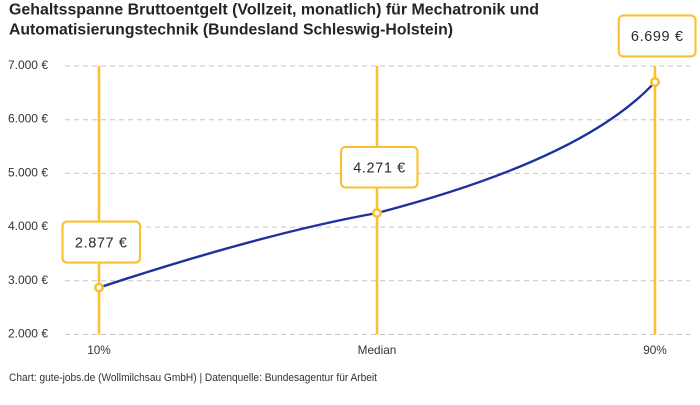  Describe the element at coordinates (377, 350) in the screenshot. I see `svg-text: Median` at that location.